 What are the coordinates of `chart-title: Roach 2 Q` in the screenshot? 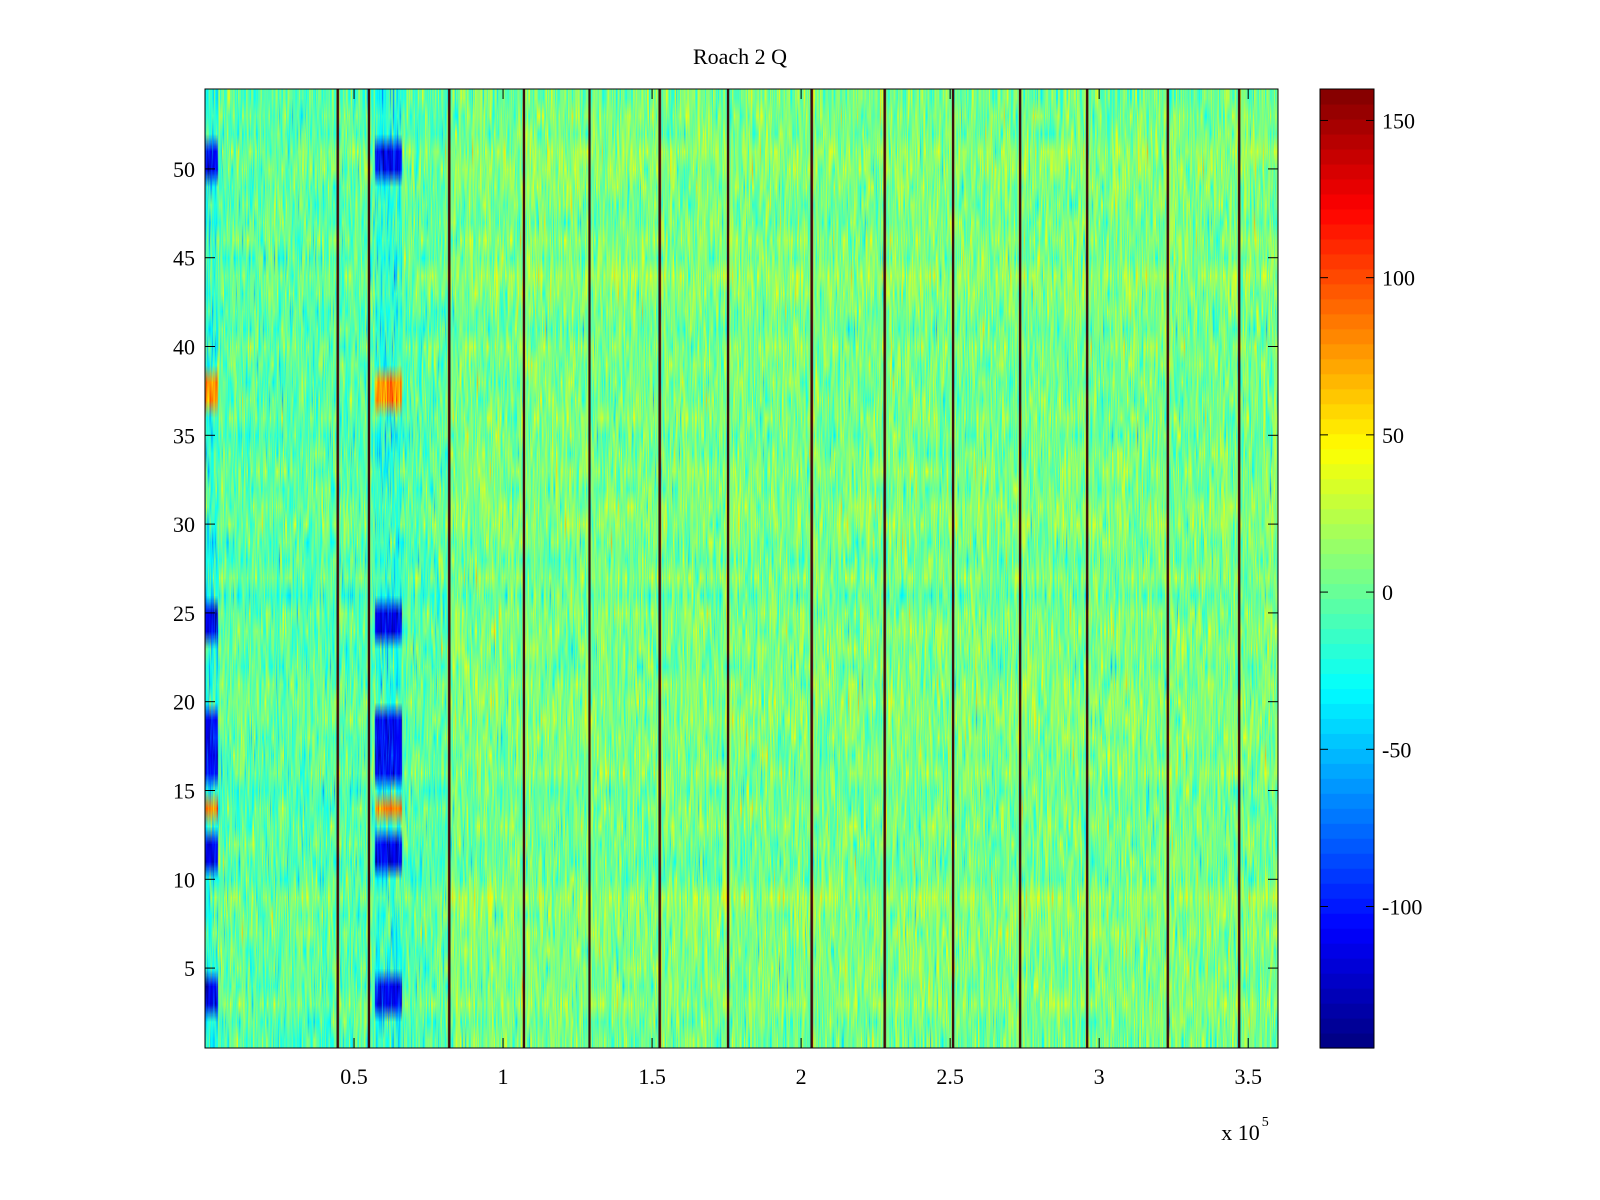 It's located at (740, 56).